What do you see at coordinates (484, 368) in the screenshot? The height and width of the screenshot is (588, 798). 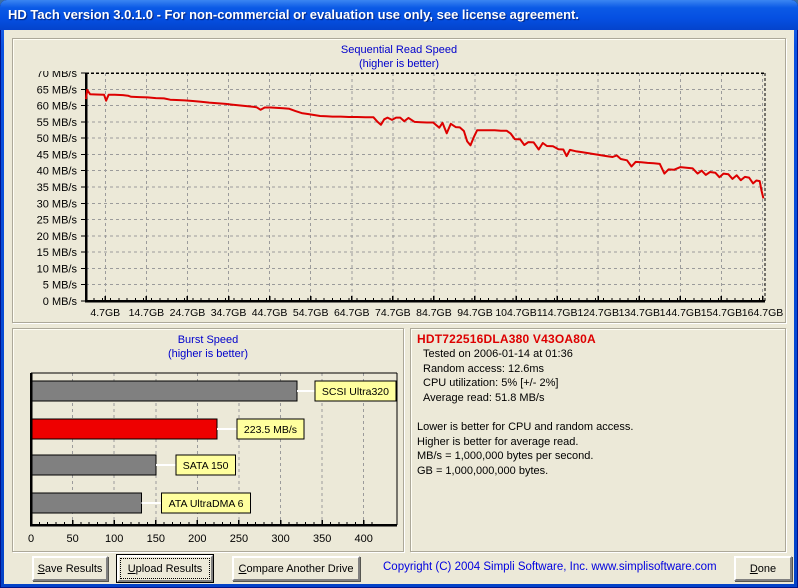 I see `random-access-line: Random access: 12.6ms` at bounding box center [484, 368].